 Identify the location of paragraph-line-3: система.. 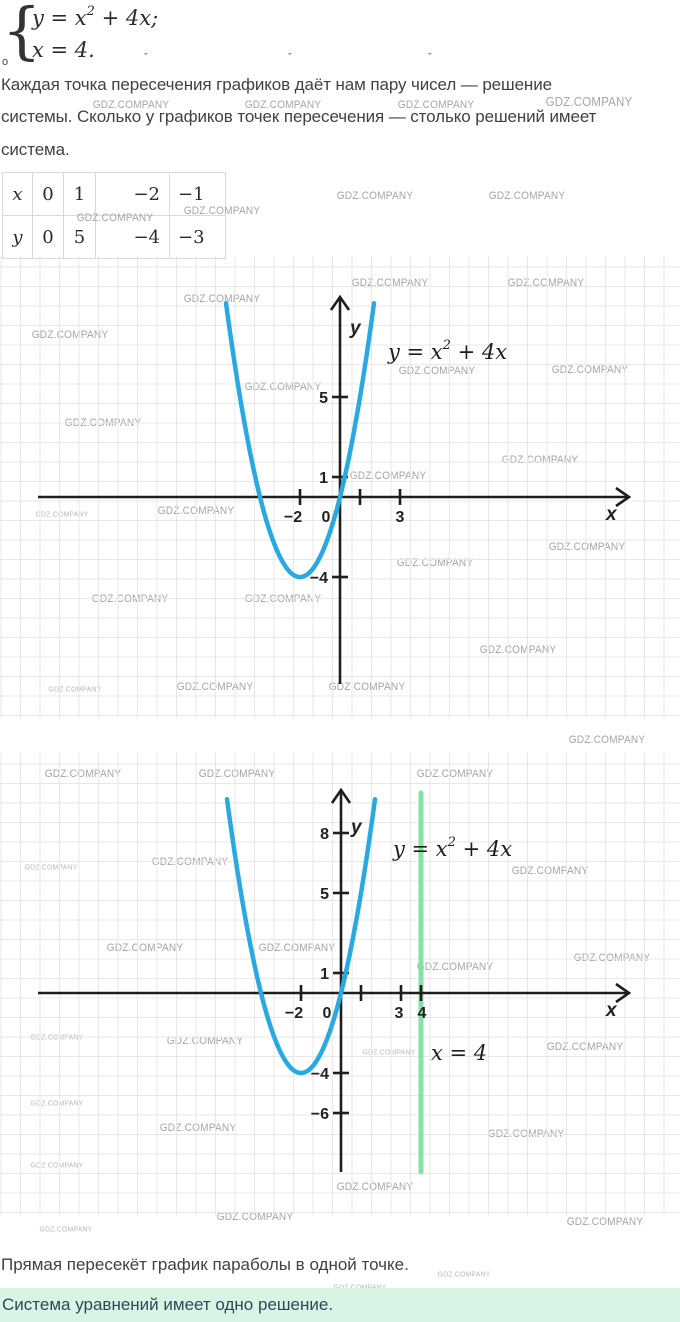
(35, 149).